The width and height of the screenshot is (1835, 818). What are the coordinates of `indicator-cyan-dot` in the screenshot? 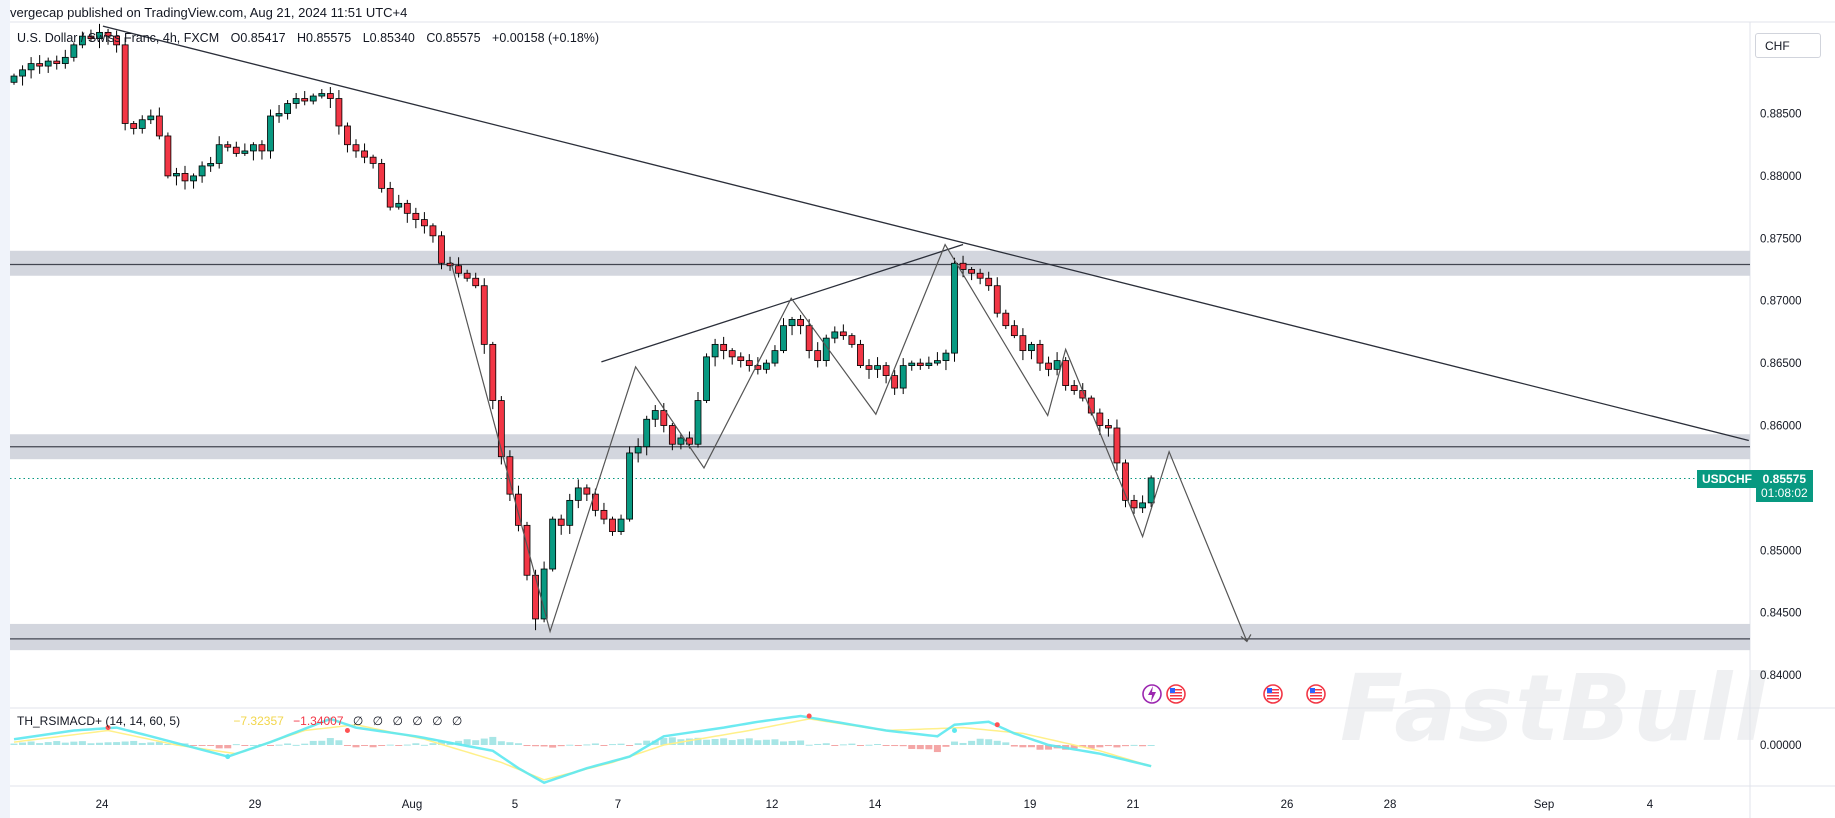 It's located at (954, 730).